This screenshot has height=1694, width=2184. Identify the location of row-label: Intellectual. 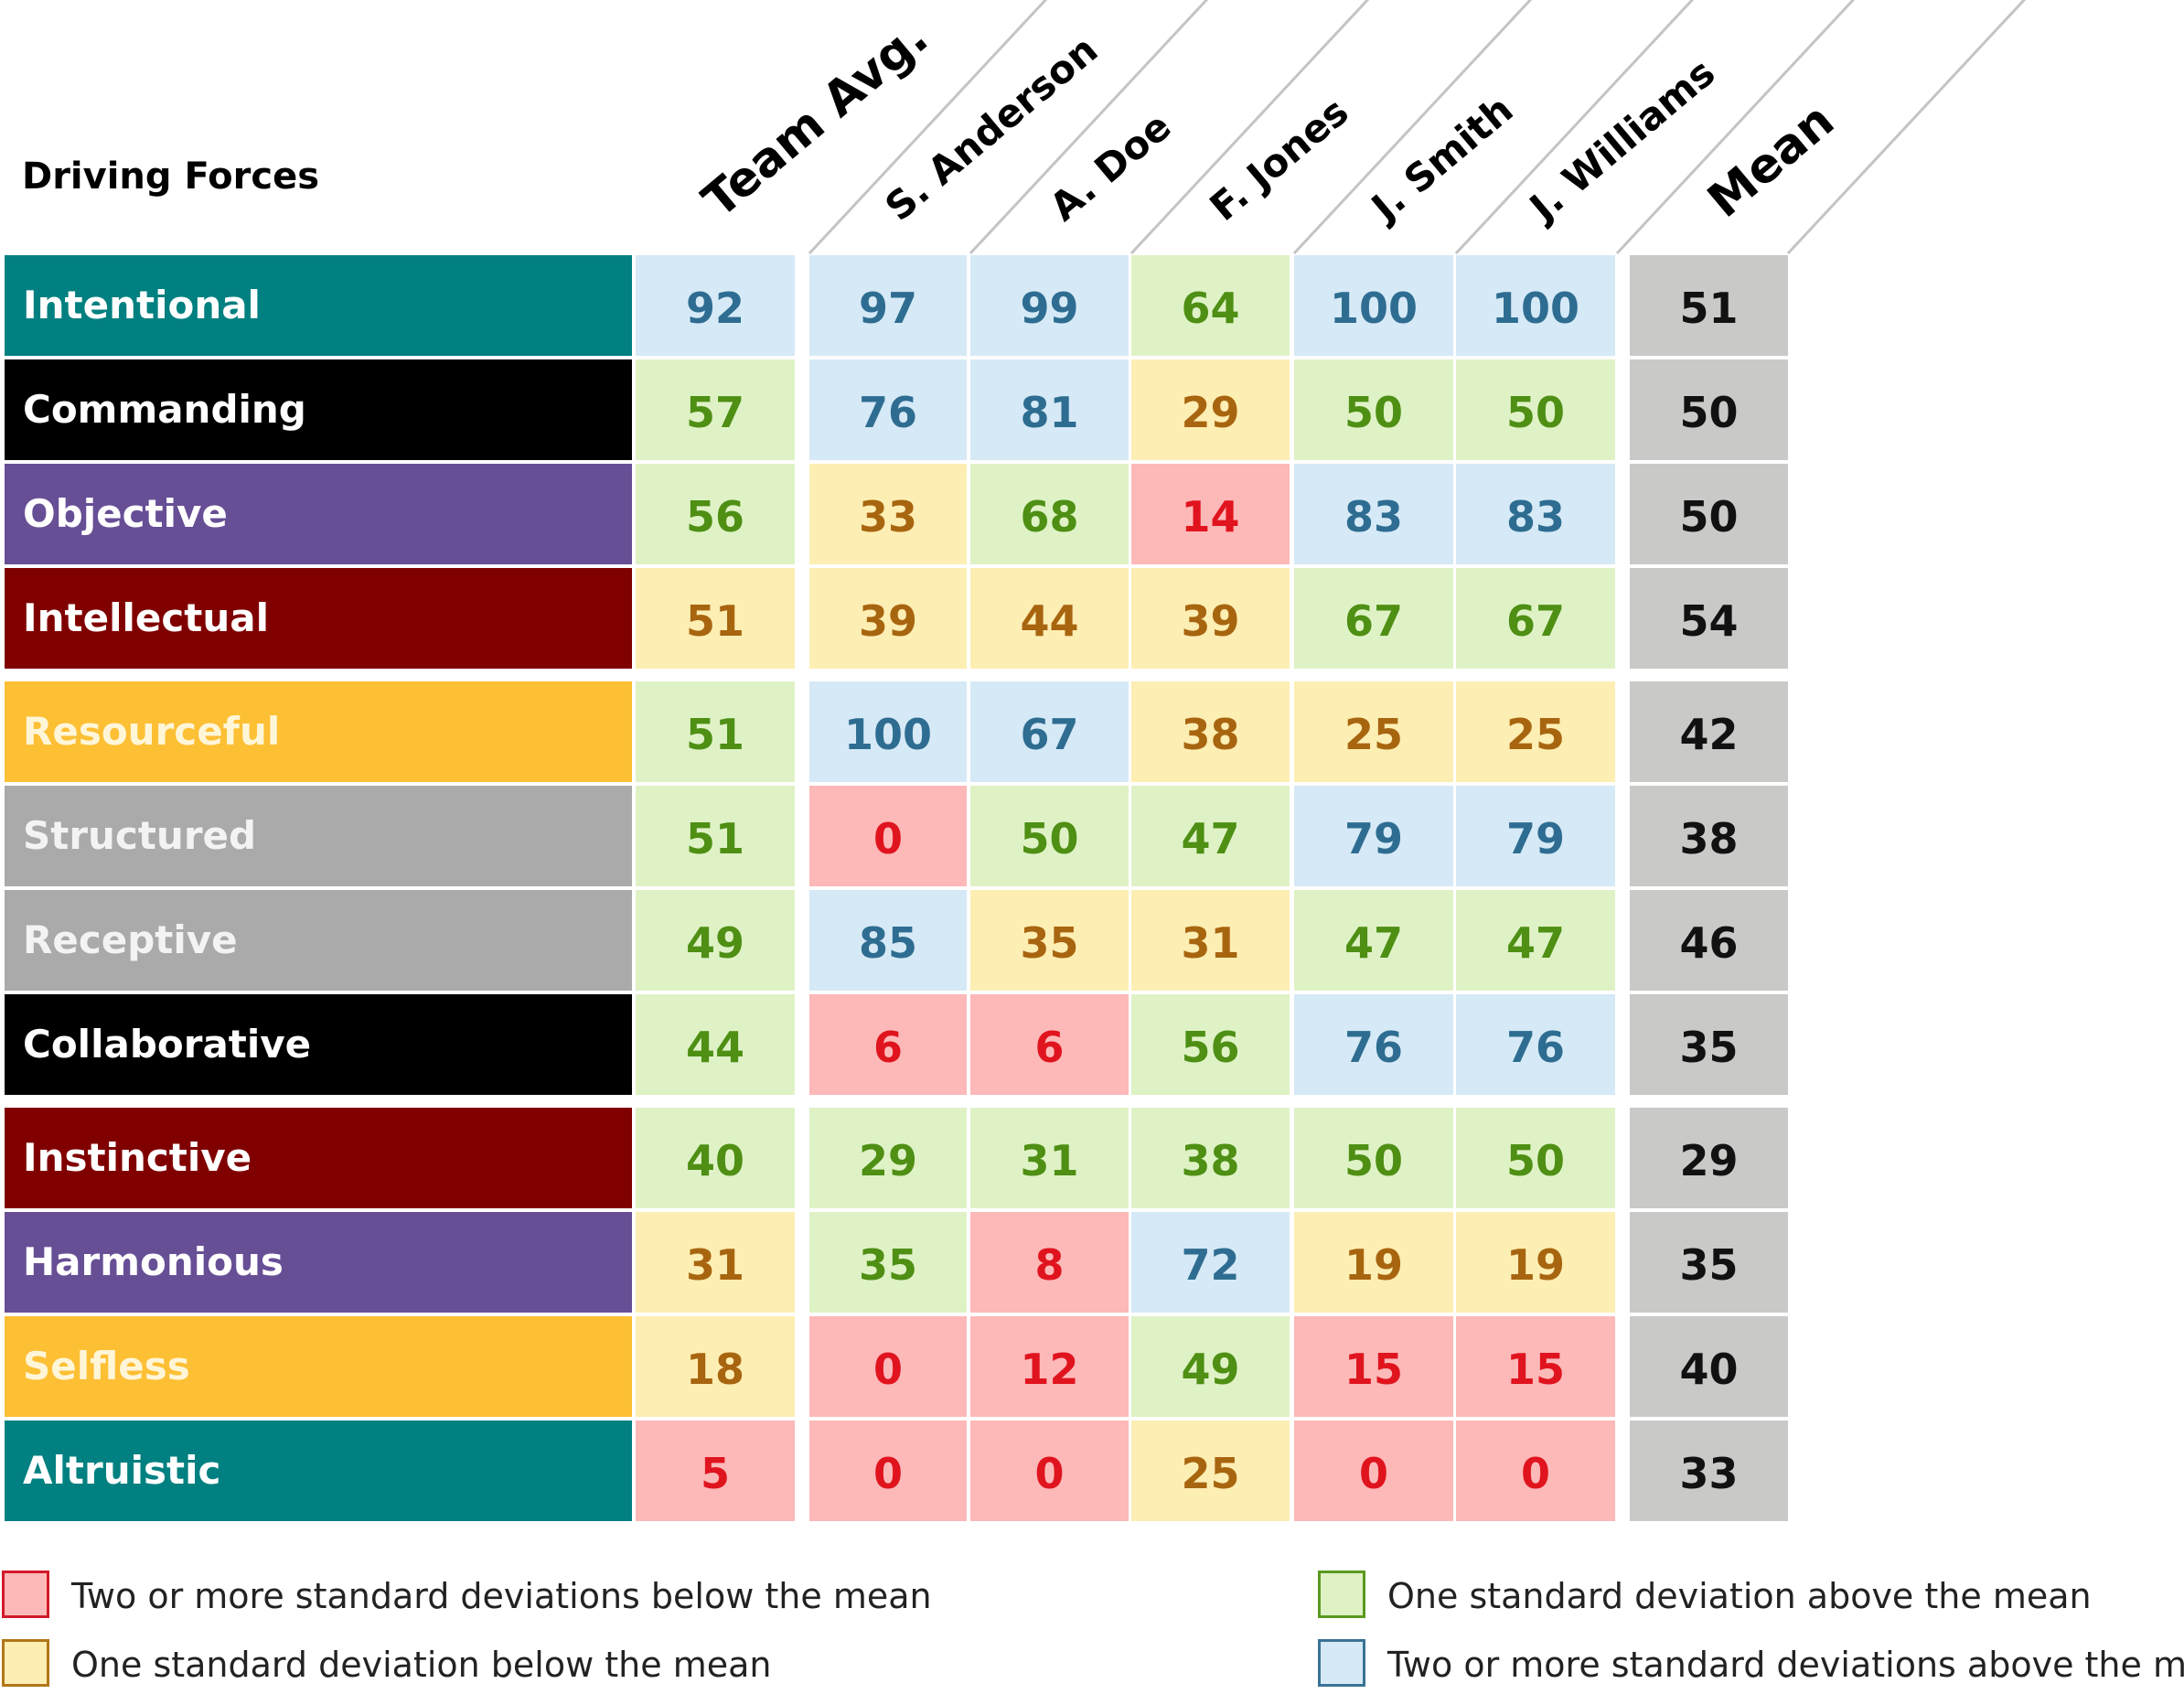
(146, 617).